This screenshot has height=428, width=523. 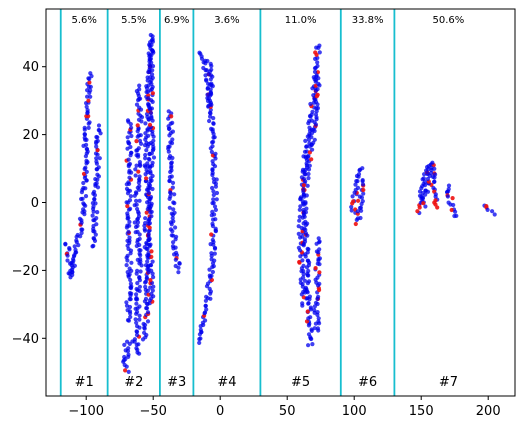 I want to click on y-axis: −40 −20 0 20 40, so click(x=29, y=203).